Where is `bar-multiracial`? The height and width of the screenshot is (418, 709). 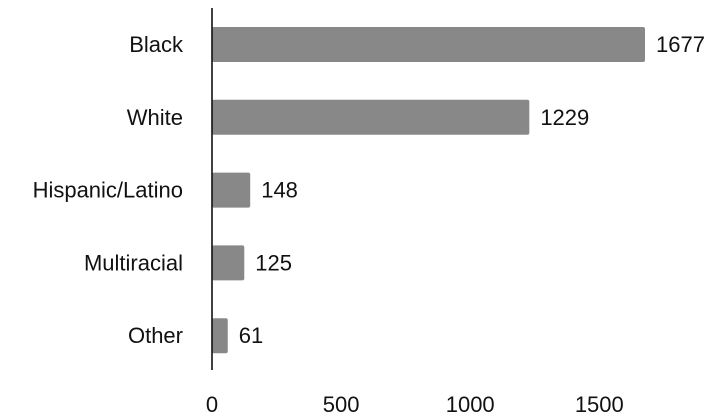
bar-multiracial is located at coordinates (228, 263).